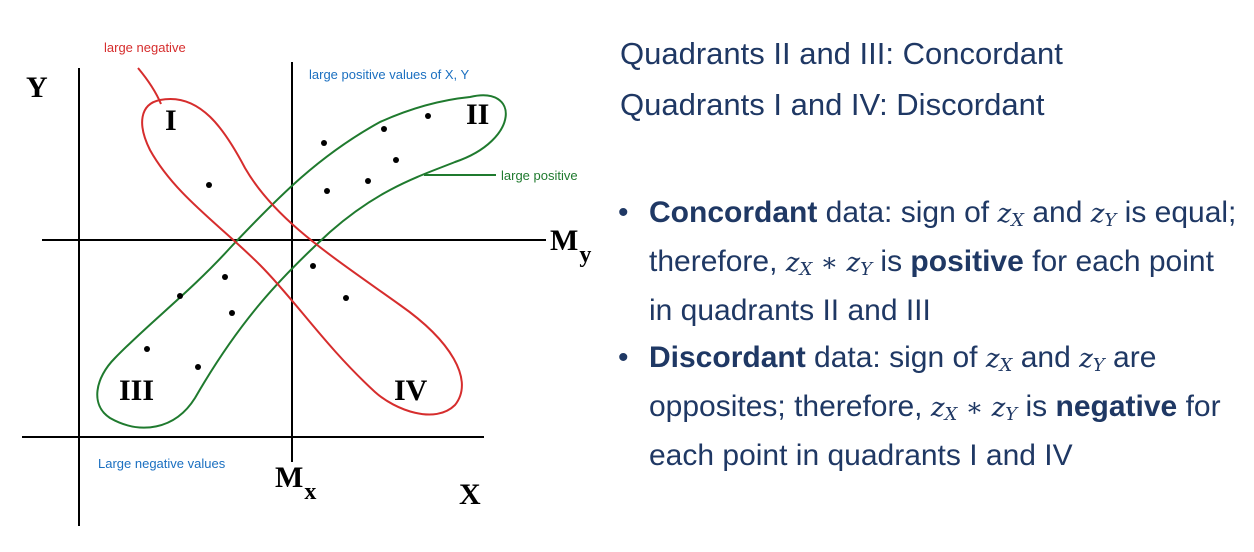 This screenshot has width=1254, height=552. What do you see at coordinates (1116, 406) in the screenshot?
I see `term-negative: negative` at bounding box center [1116, 406].